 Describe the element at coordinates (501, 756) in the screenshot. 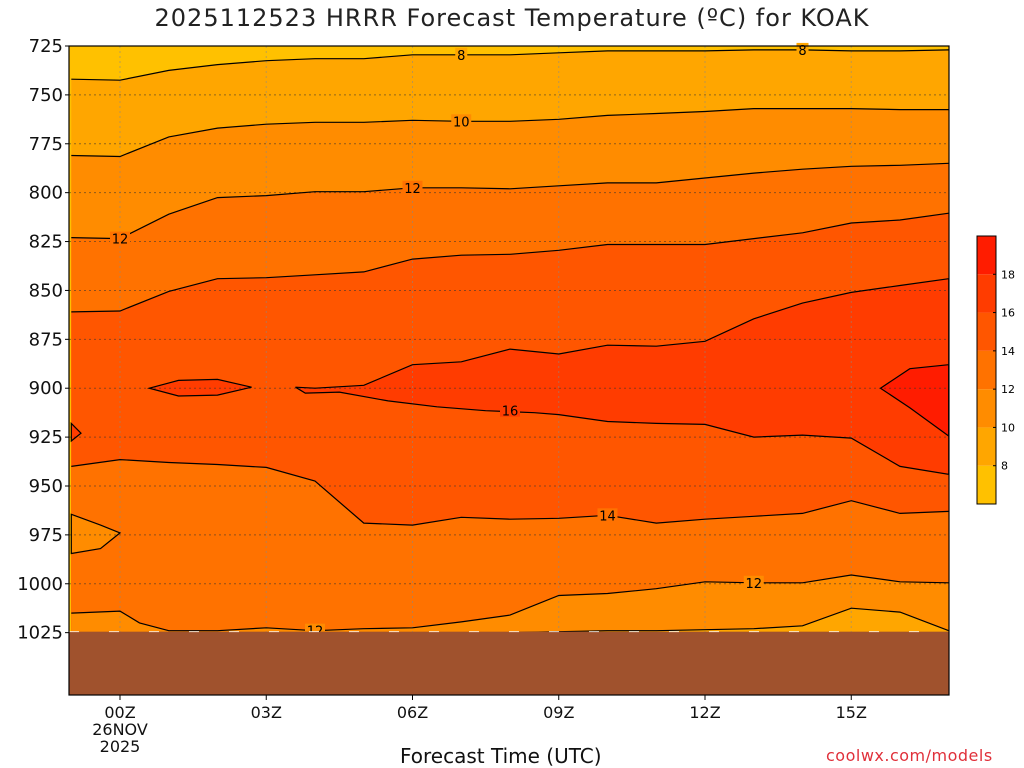

I see `x-axis-label: Forecast Time (UTC)` at that location.